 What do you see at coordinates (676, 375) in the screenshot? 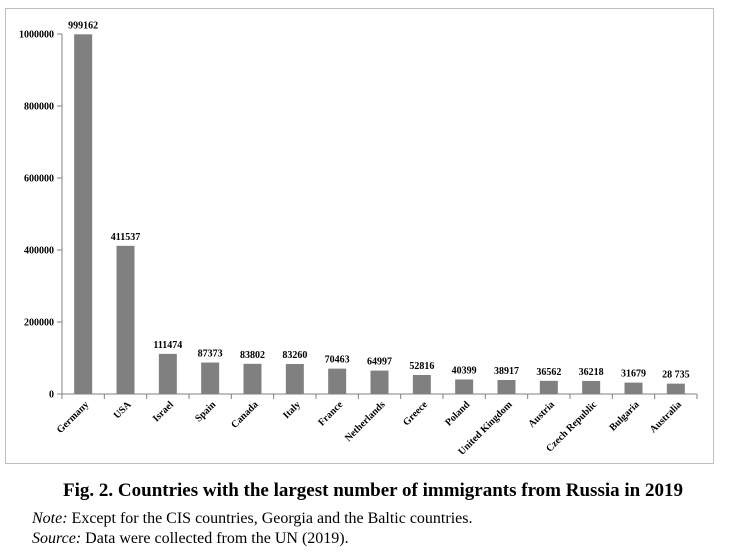
I see `data-label: 28 735` at bounding box center [676, 375].